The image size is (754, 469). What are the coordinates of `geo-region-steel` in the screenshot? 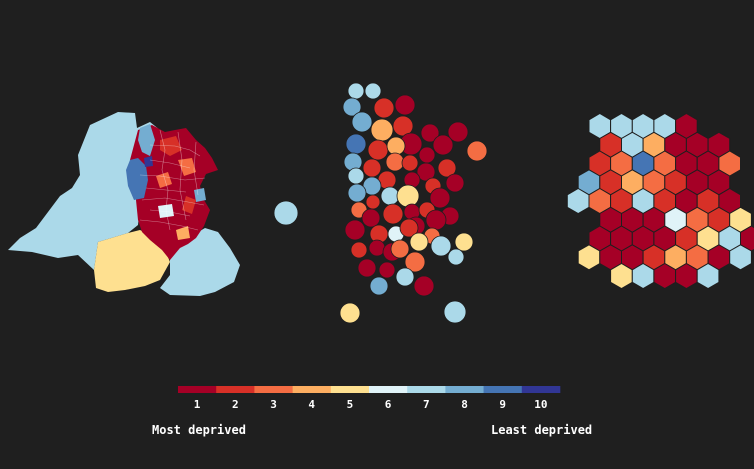 It's located at (200, 195).